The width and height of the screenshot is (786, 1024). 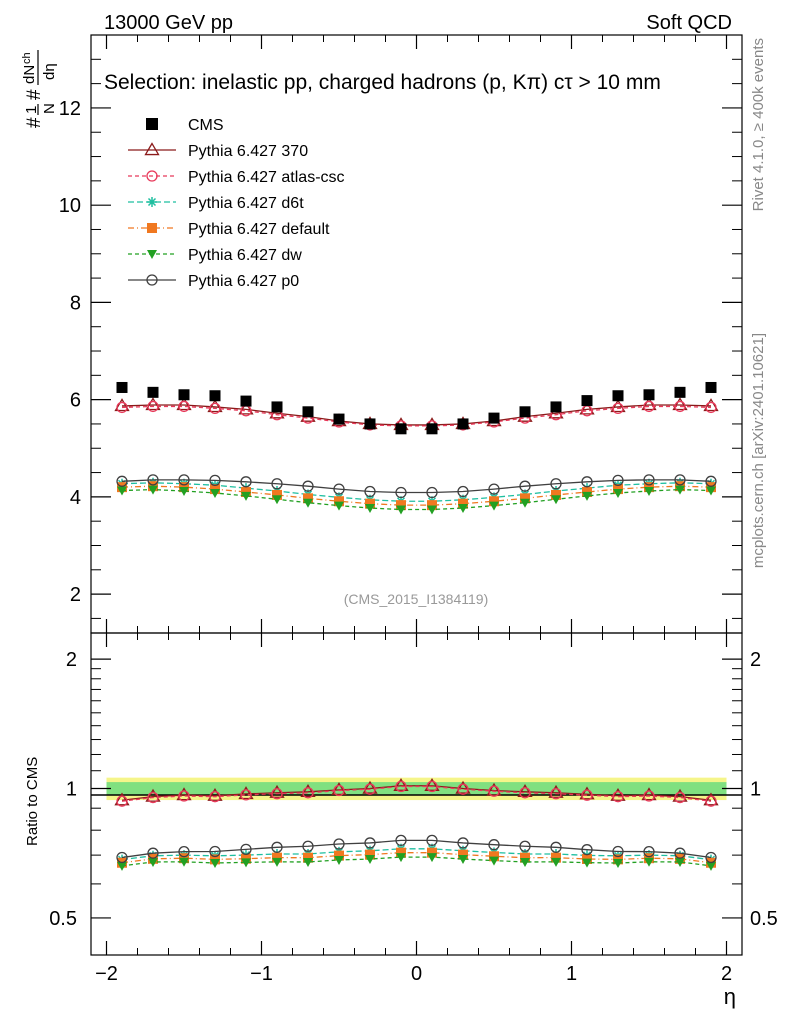 I want to click on legend-label: Pythia 6.427 dw, so click(x=245, y=255).